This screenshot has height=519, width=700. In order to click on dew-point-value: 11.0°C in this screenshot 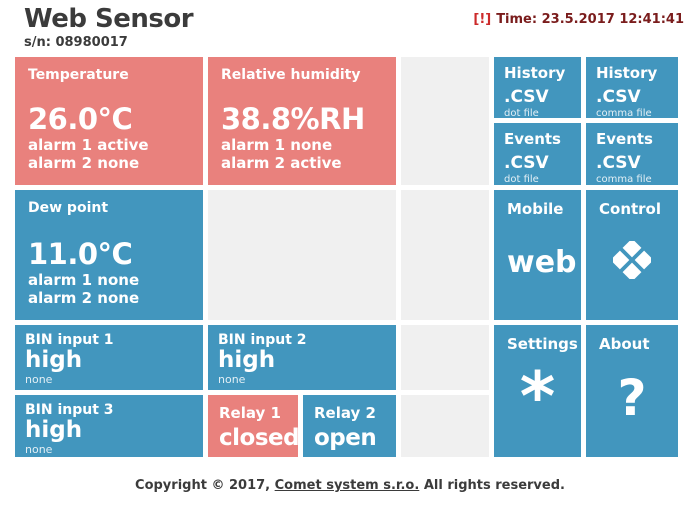, I will do `click(80, 253)`.